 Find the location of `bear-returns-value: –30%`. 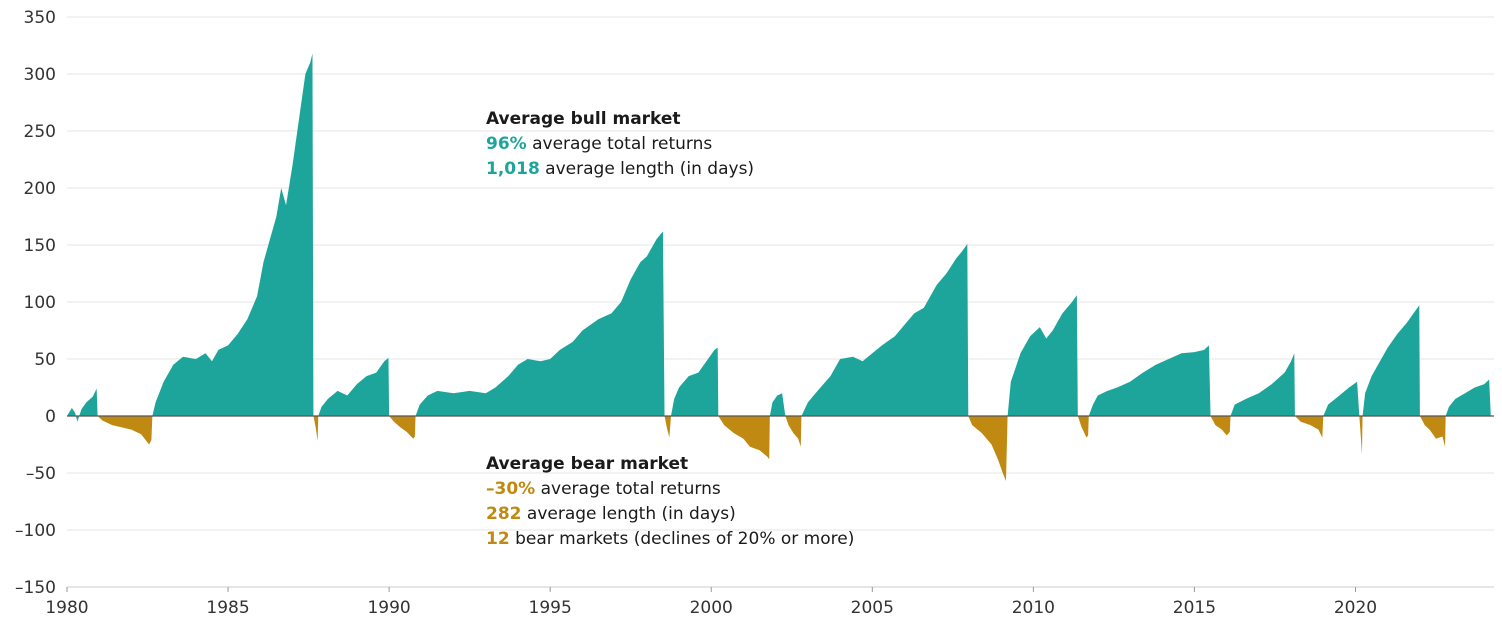

bear-returns-value: –30% is located at coordinates (511, 489).